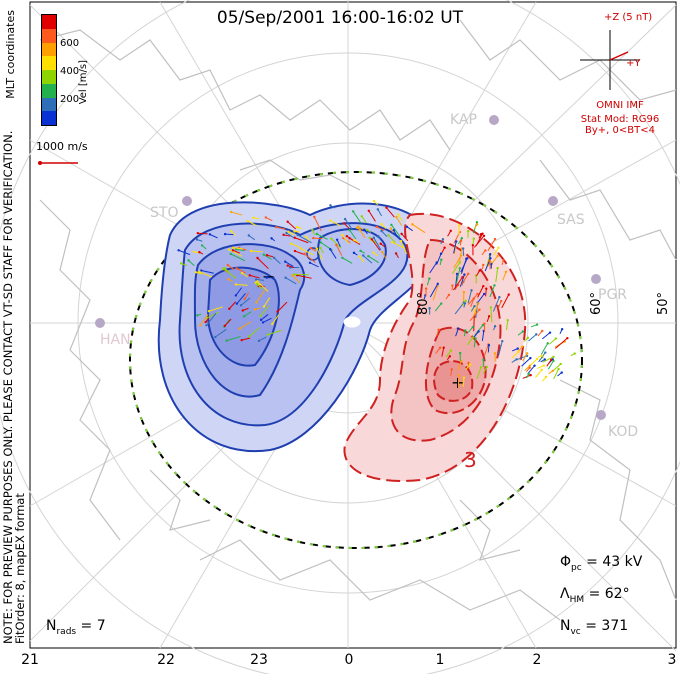  What do you see at coordinates (76, 627) in the screenshot?
I see `stat-n-rads: Nrads = 7` at bounding box center [76, 627].